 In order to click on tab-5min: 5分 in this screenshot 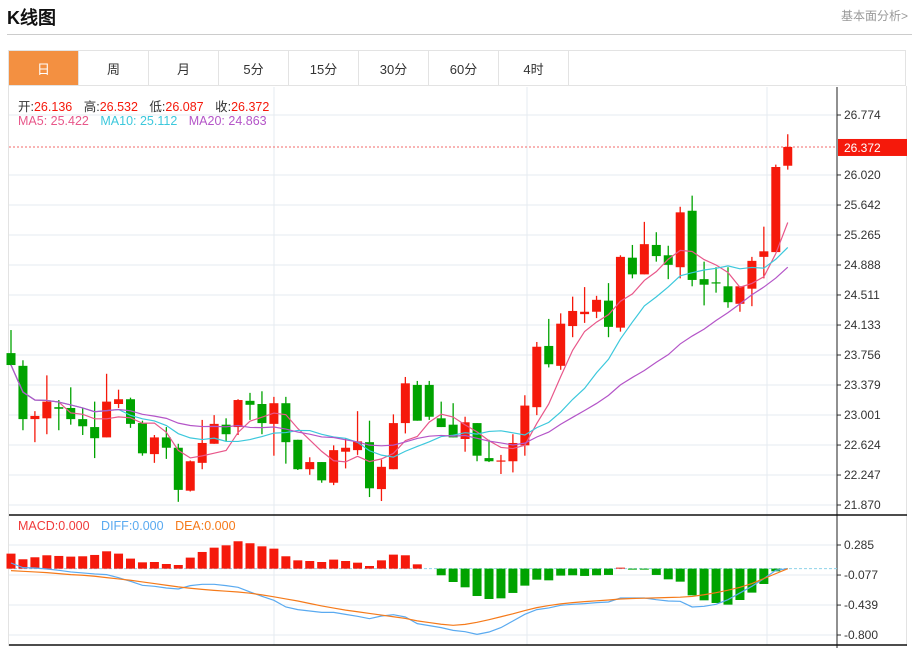, I will do `click(254, 68)`.